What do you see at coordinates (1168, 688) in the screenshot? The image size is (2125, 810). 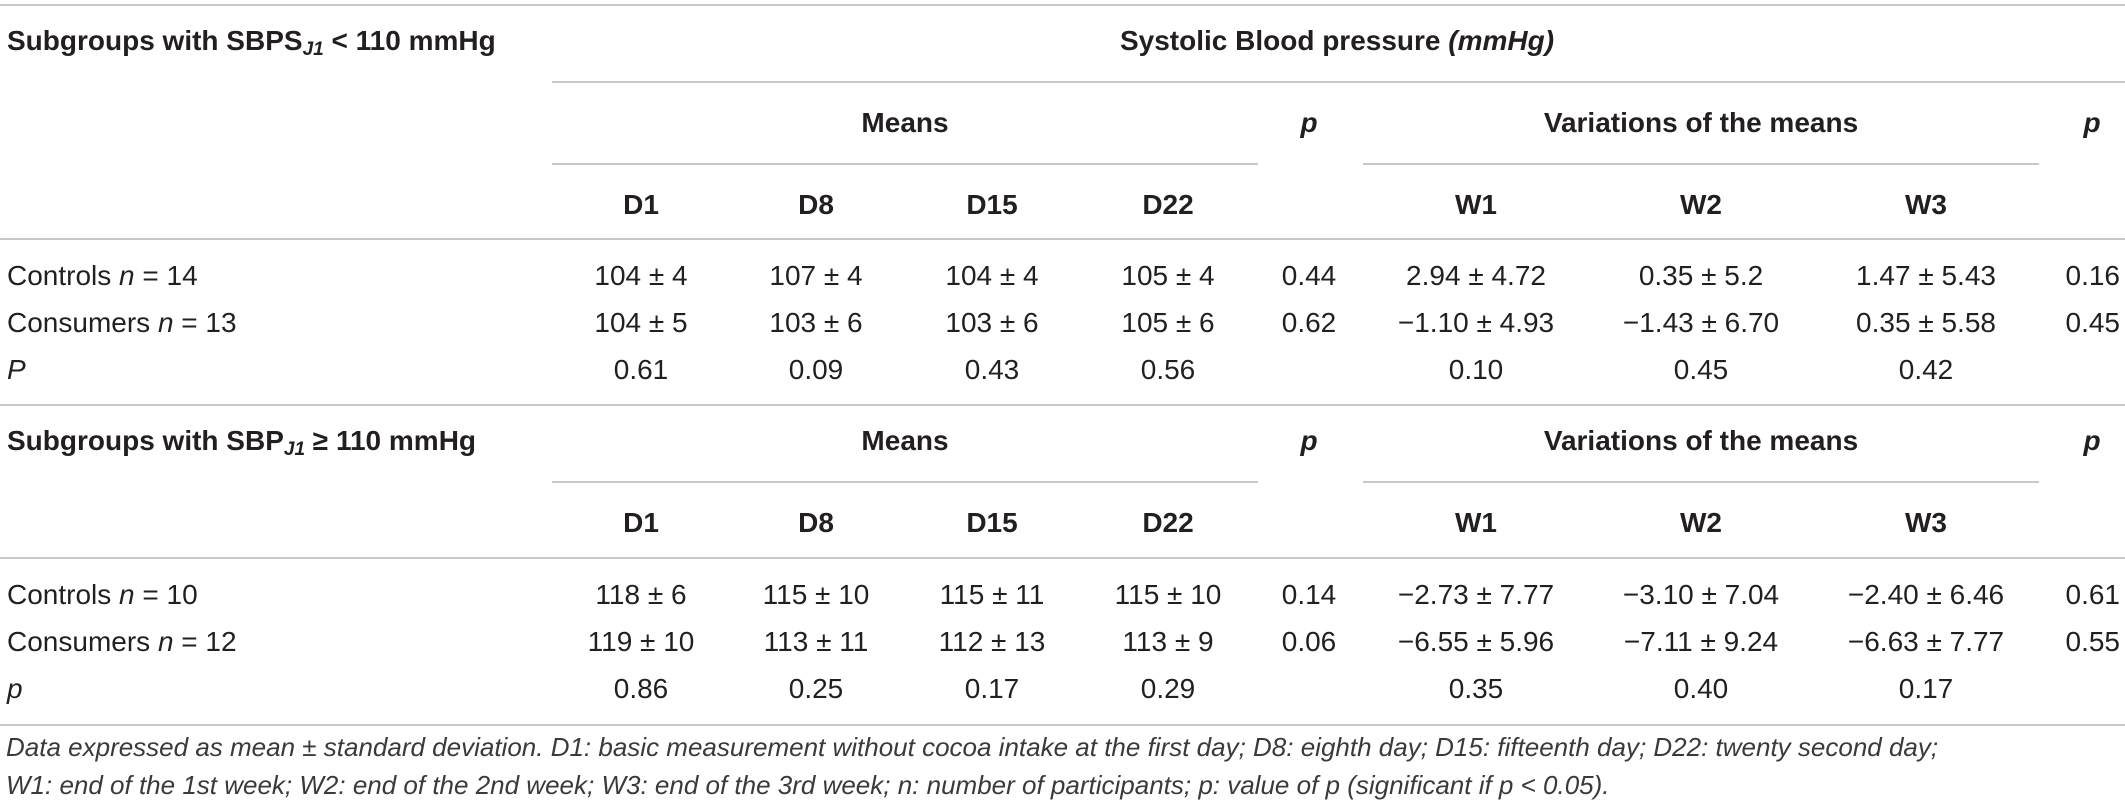 I see `cell-d22: 0.29` at bounding box center [1168, 688].